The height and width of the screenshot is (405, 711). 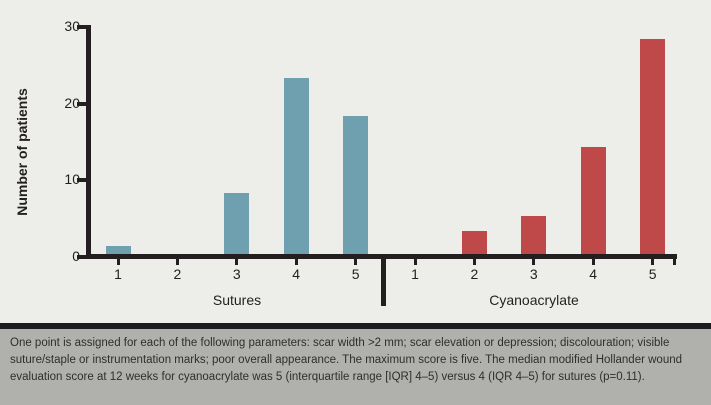 I want to click on y-axis-tick-label: 10, so click(x=72, y=179).